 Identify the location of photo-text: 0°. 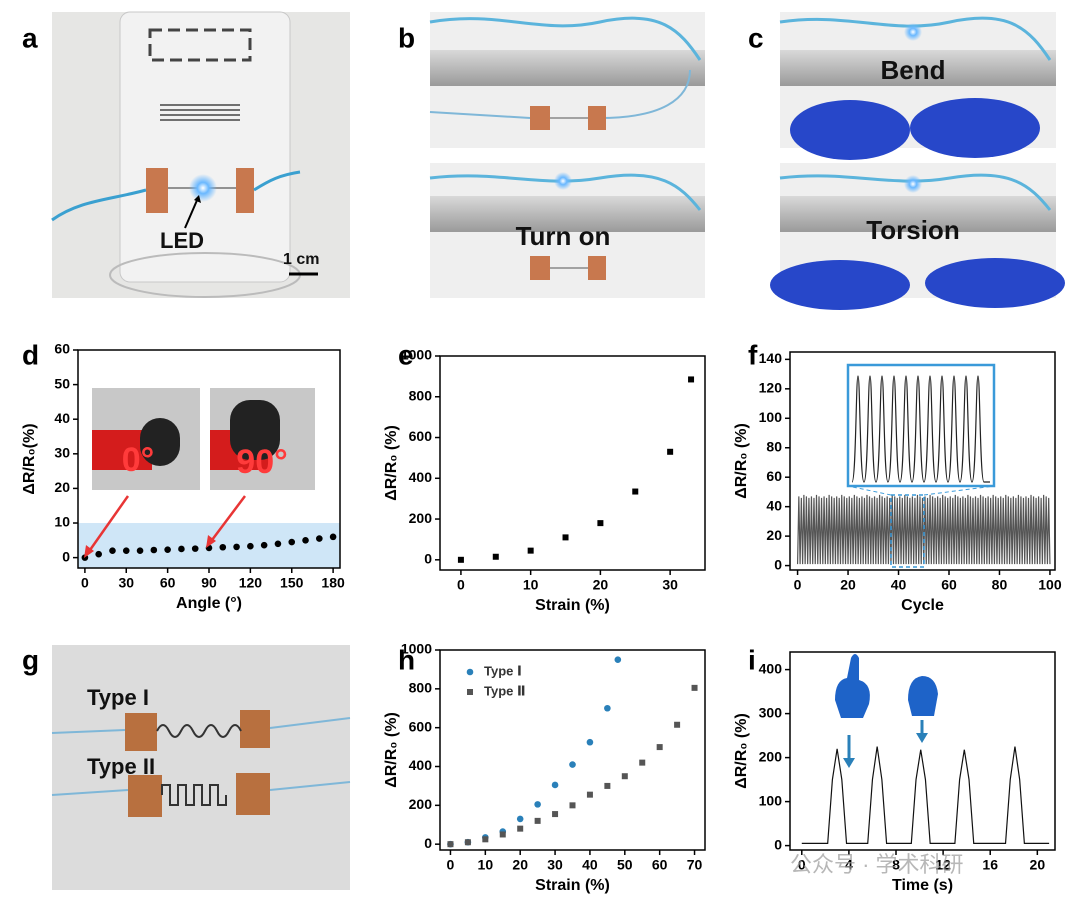
(138, 460).